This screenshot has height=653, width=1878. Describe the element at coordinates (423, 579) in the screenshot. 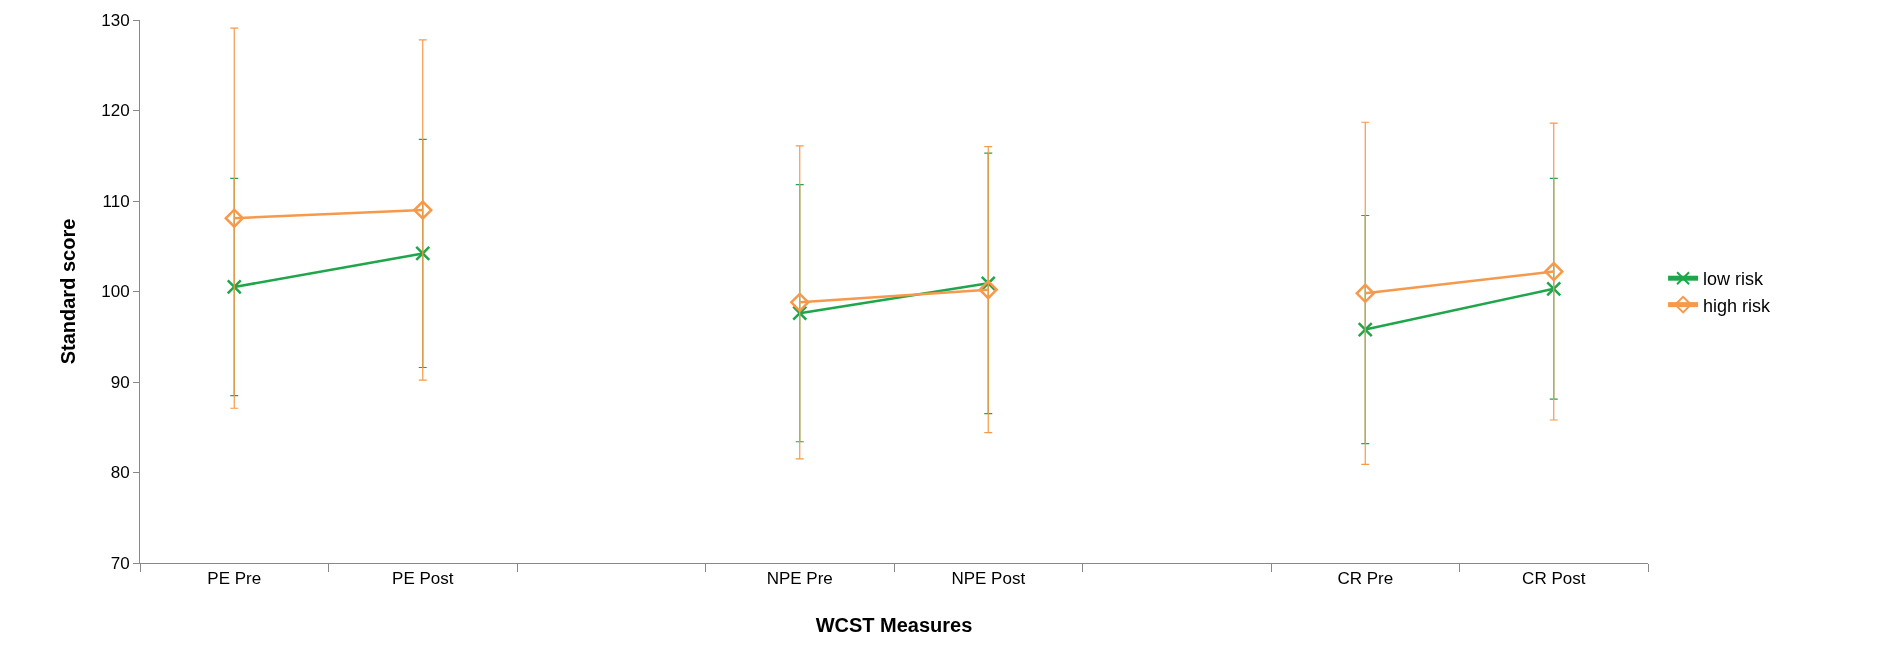

I see `x-tick-label: PE Post` at that location.